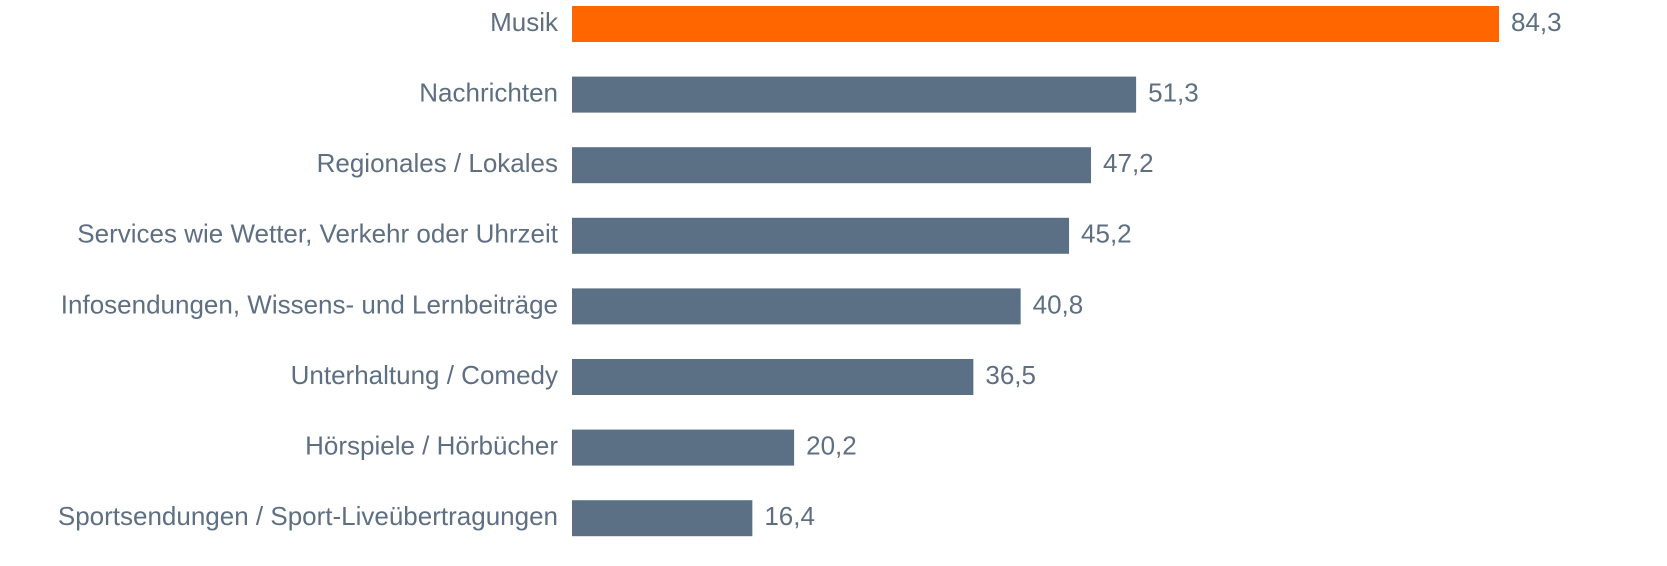 This screenshot has width=1667, height=566. I want to click on category-label: Infosendungen, Wissens- und Lernbeiträge, so click(309, 304).